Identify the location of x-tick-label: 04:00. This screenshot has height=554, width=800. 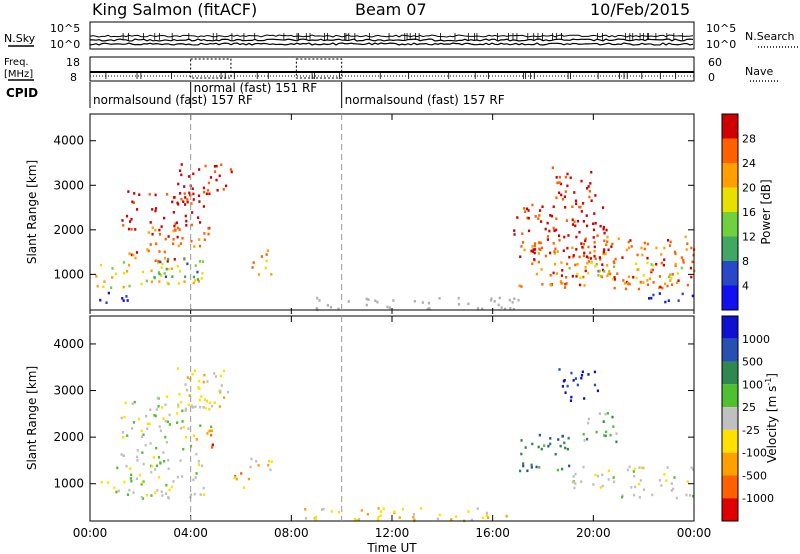
(190, 533).